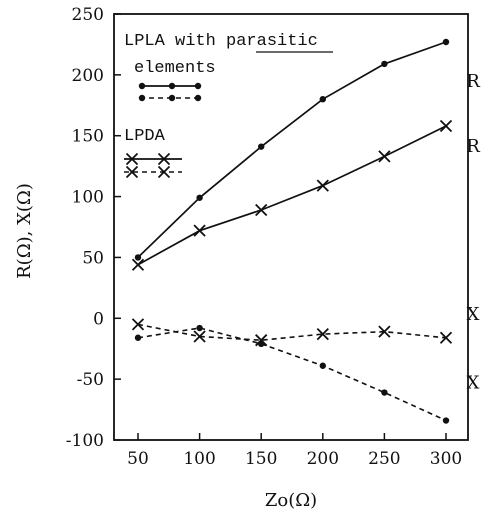 This screenshot has height=516, width=481. I want to click on y-tick-label: 50, so click(93, 258).